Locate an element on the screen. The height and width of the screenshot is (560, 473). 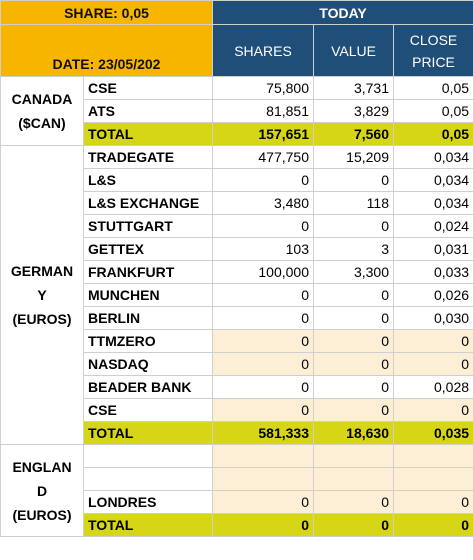
exchange-name: TTMZERO is located at coordinates (148, 341).